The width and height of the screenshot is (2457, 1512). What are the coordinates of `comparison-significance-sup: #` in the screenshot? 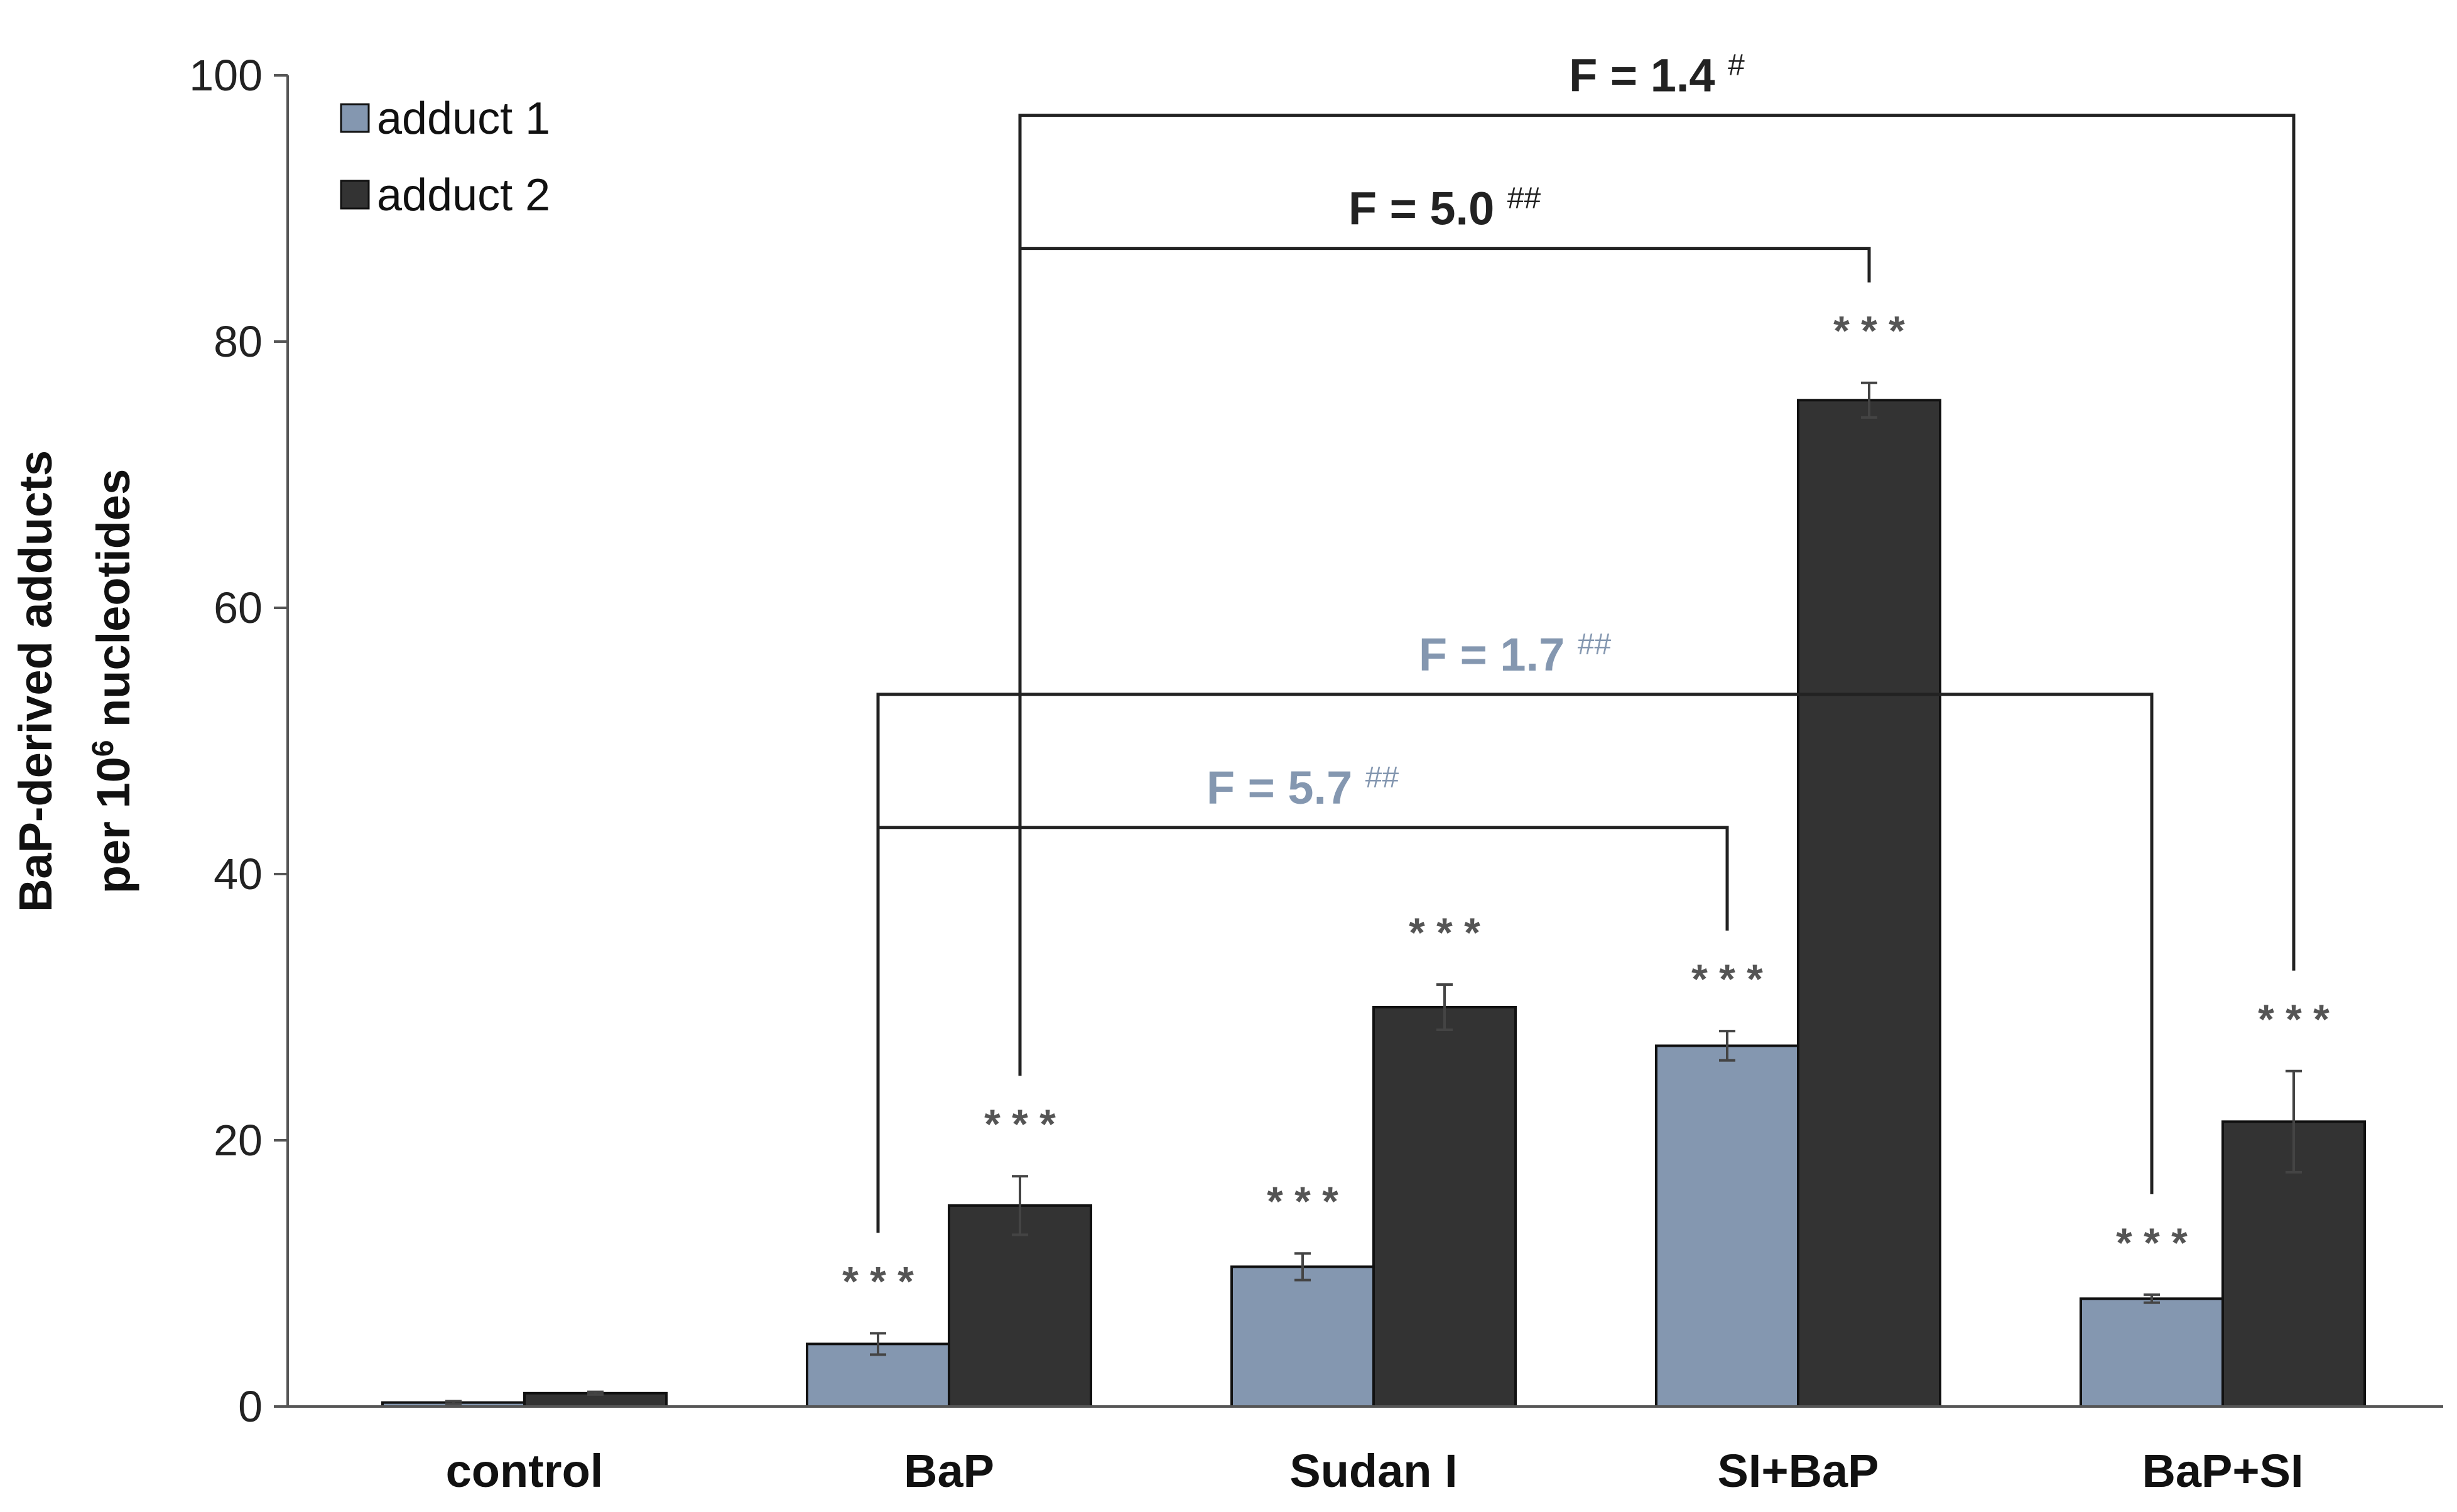 It's located at (1736, 65).